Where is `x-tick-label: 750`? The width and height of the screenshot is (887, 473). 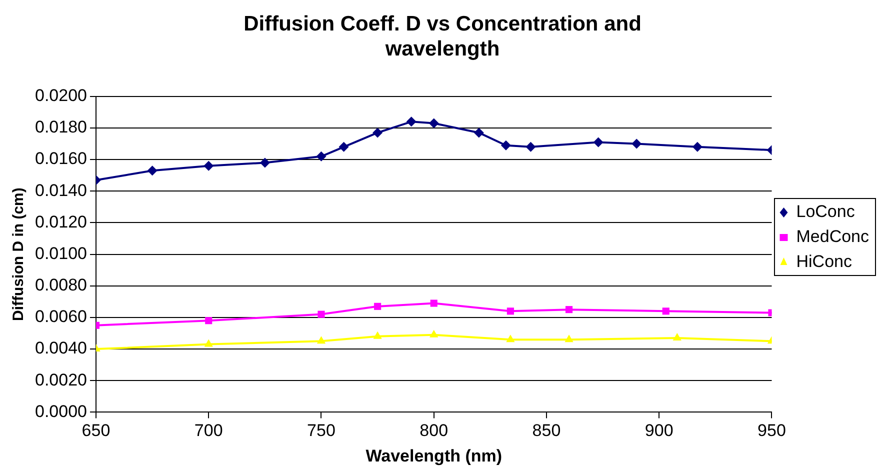
x-tick-label: 750 is located at coordinates (321, 430).